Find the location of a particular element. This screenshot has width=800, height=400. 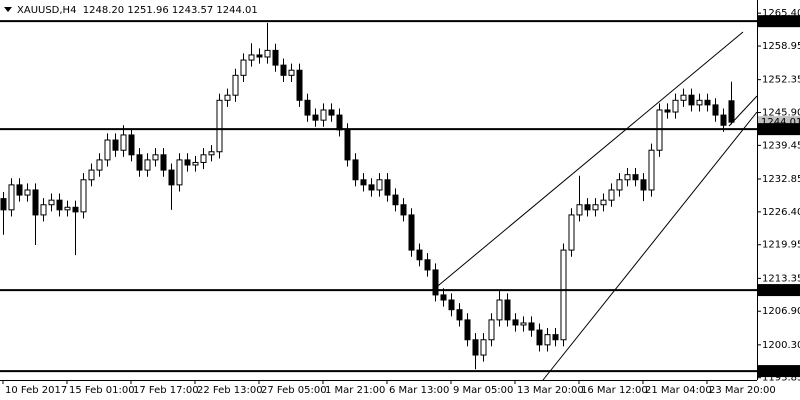

x-tick-label: 15 Feb 01:00 is located at coordinates (102, 390).